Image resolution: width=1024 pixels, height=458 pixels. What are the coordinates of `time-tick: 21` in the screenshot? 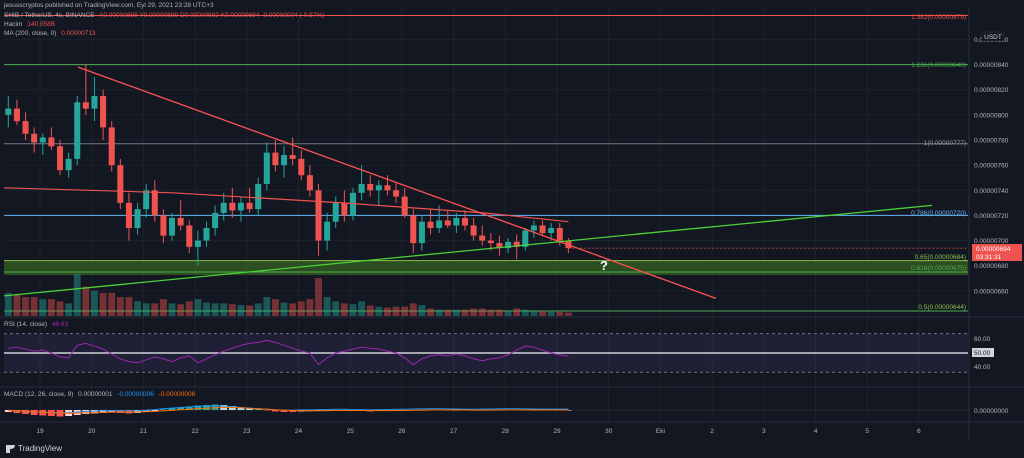 It's located at (144, 431).